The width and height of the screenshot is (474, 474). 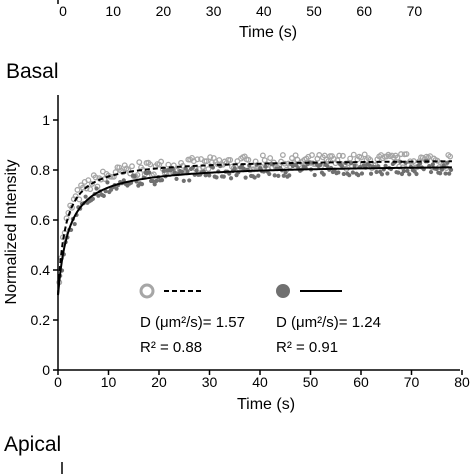 I want to click on basal-x-tick-label: 0, so click(x=58, y=382).